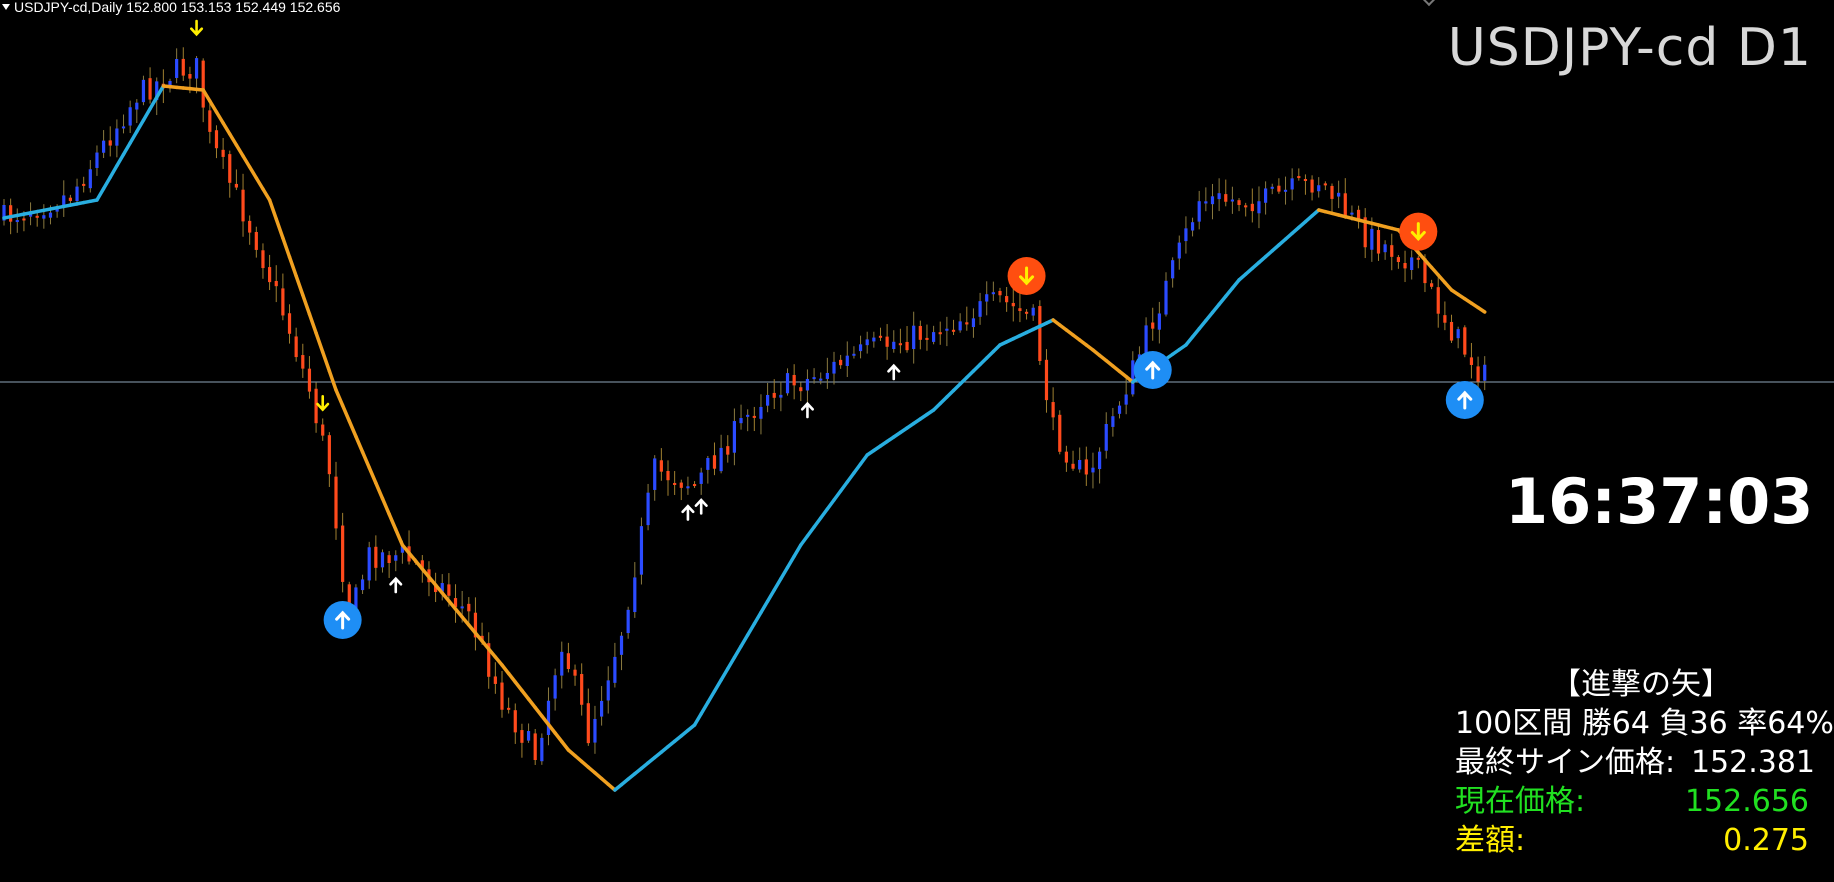 The height and width of the screenshot is (882, 1834). Describe the element at coordinates (1641, 840) in the screenshot. I see `diff-row: 差額: 0.275` at that location.